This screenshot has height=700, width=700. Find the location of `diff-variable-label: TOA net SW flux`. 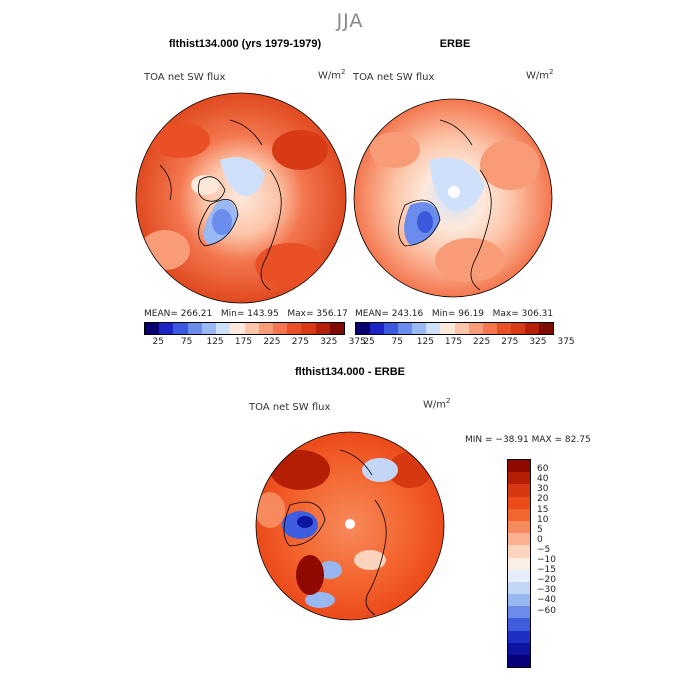

diff-variable-label: TOA net SW flux is located at coordinates (290, 407).